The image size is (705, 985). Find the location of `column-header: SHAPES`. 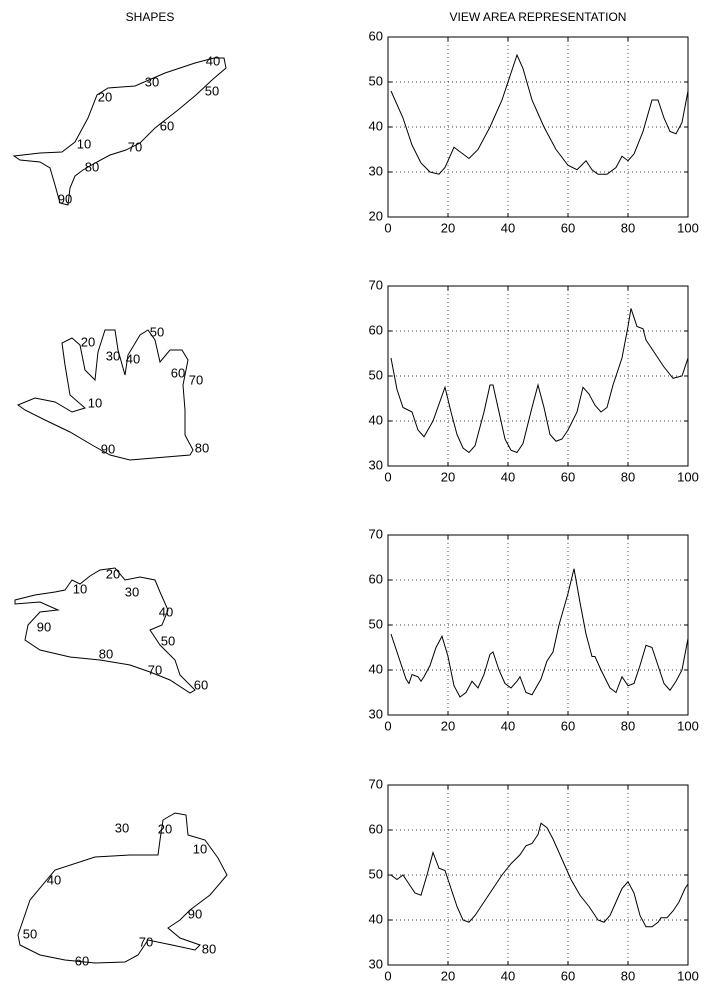

column-header: SHAPES is located at coordinates (150, 17).